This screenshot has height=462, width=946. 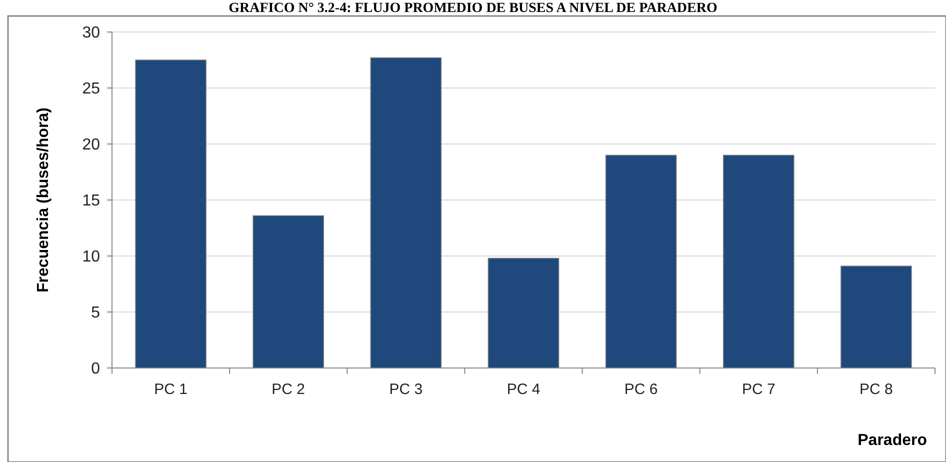 What do you see at coordinates (91, 89) in the screenshot?
I see `y-tick-label: 25` at bounding box center [91, 89].